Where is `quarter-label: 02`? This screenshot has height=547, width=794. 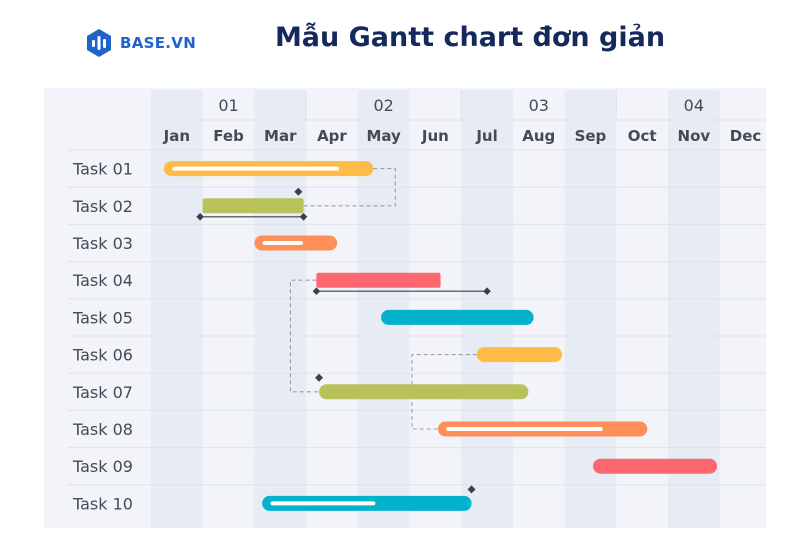
quarter-label: 02 is located at coordinates (383, 105).